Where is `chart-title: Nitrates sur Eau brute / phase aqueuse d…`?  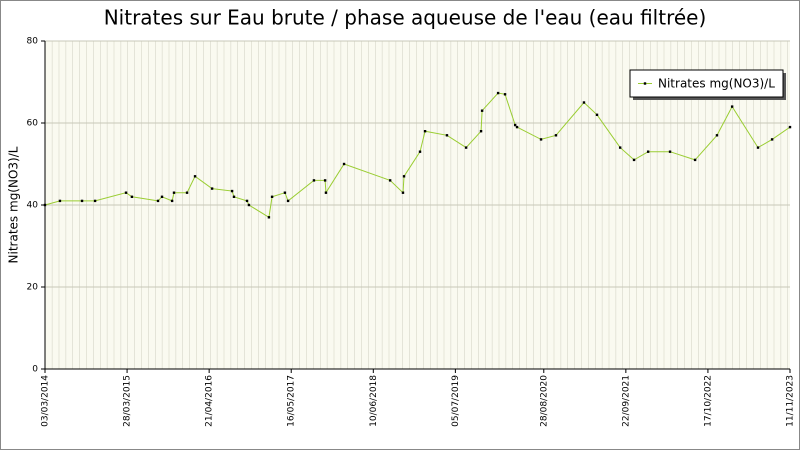
chart-title: Nitrates sur Eau brute / phase aqueuse d… is located at coordinates (405, 18).